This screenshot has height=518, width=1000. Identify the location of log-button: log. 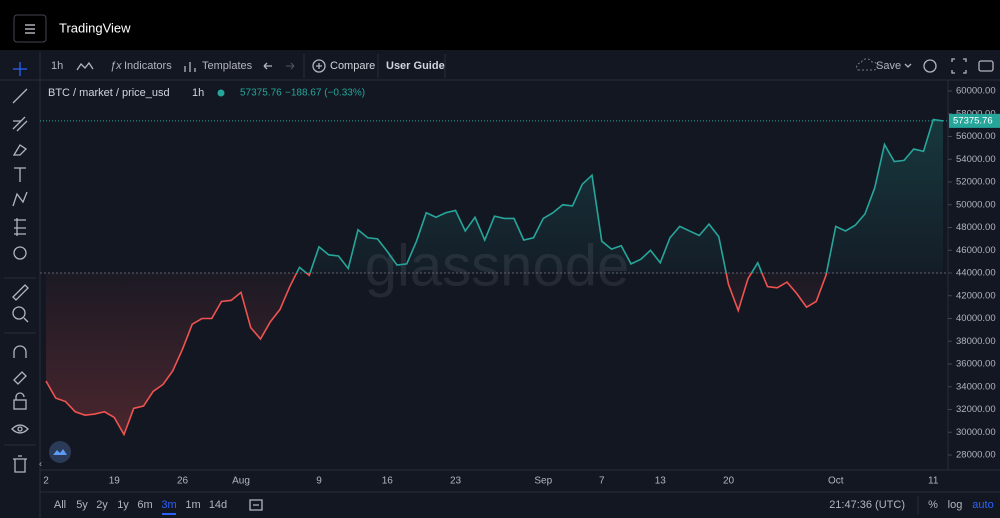
(955, 505).